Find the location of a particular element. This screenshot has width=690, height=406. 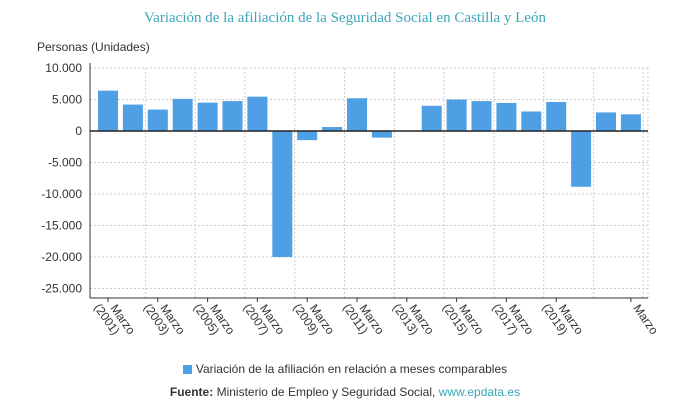

source-text: Ministerio de Empleo y Seguridad Social, is located at coordinates (326, 392).